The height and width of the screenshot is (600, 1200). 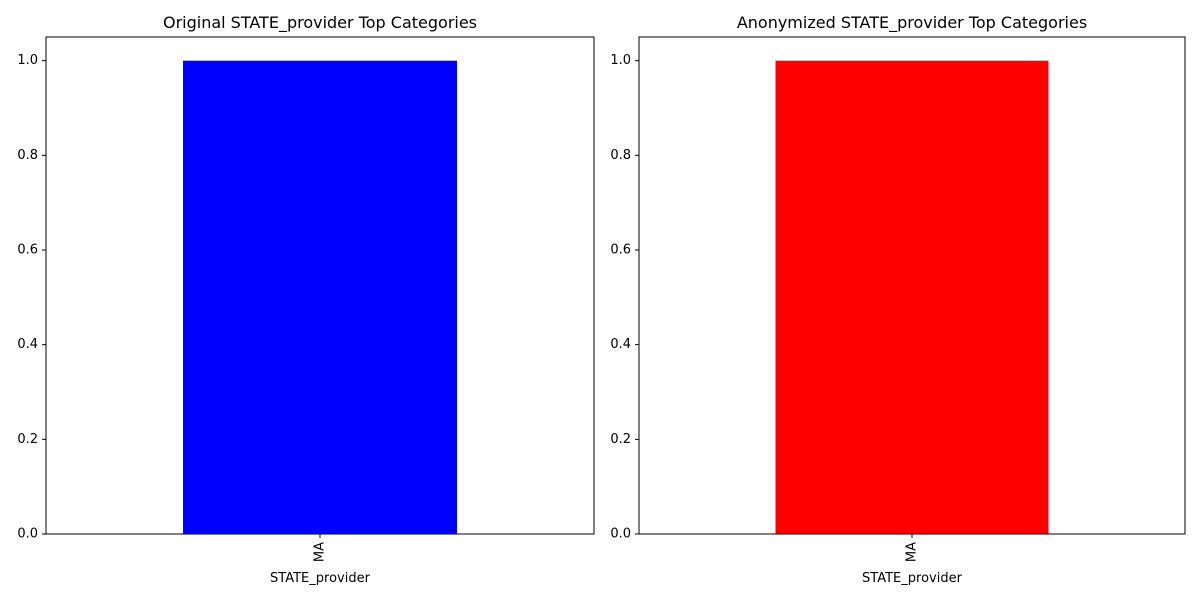 I want to click on chart-title: Anonymized STATE_provider Top Categories, so click(x=912, y=23).